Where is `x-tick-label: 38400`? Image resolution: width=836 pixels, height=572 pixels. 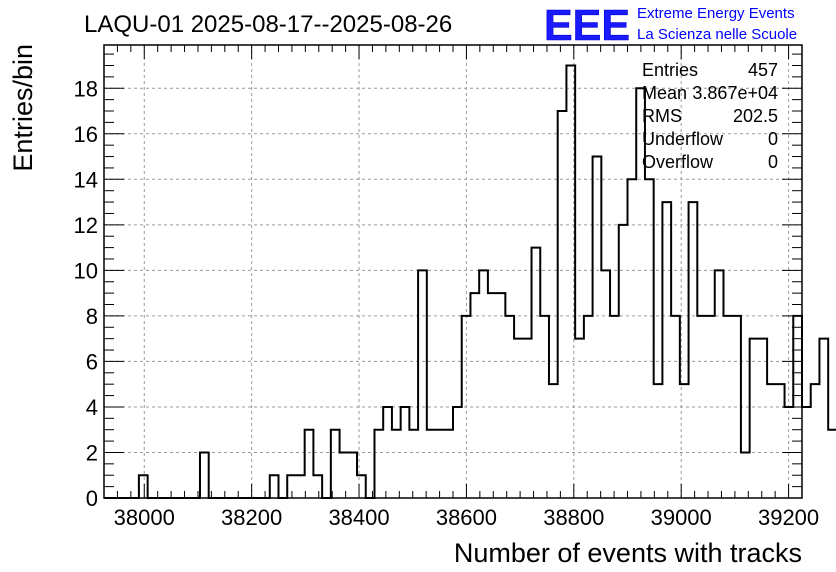
x-tick-label: 38400 is located at coordinates (358, 517).